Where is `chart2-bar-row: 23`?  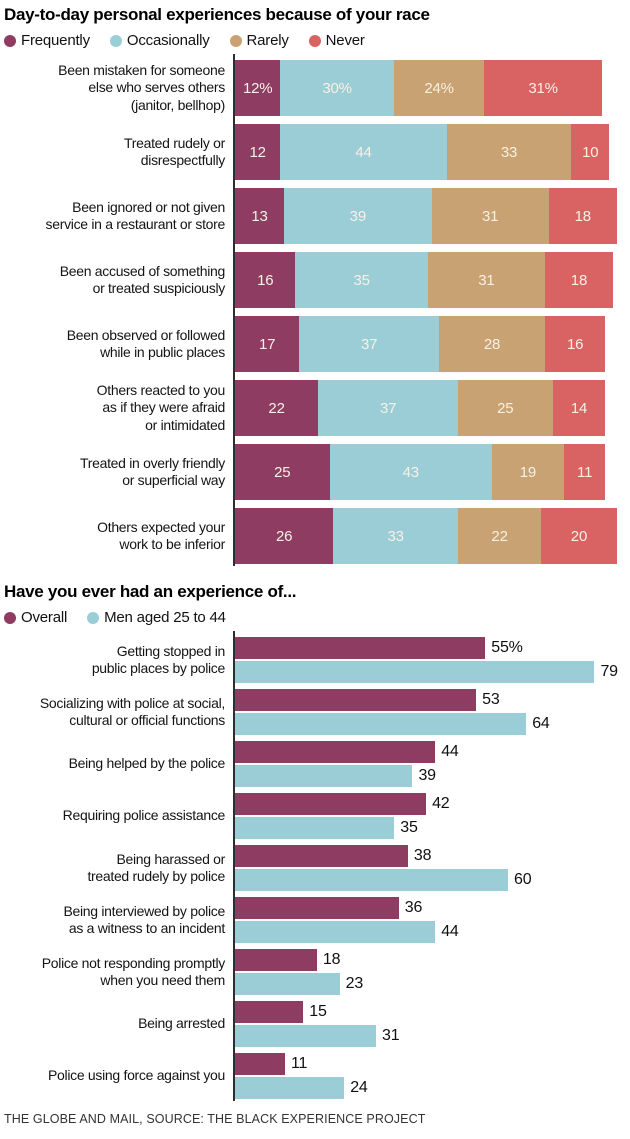 chart2-bar-row: 23 is located at coordinates (299, 984).